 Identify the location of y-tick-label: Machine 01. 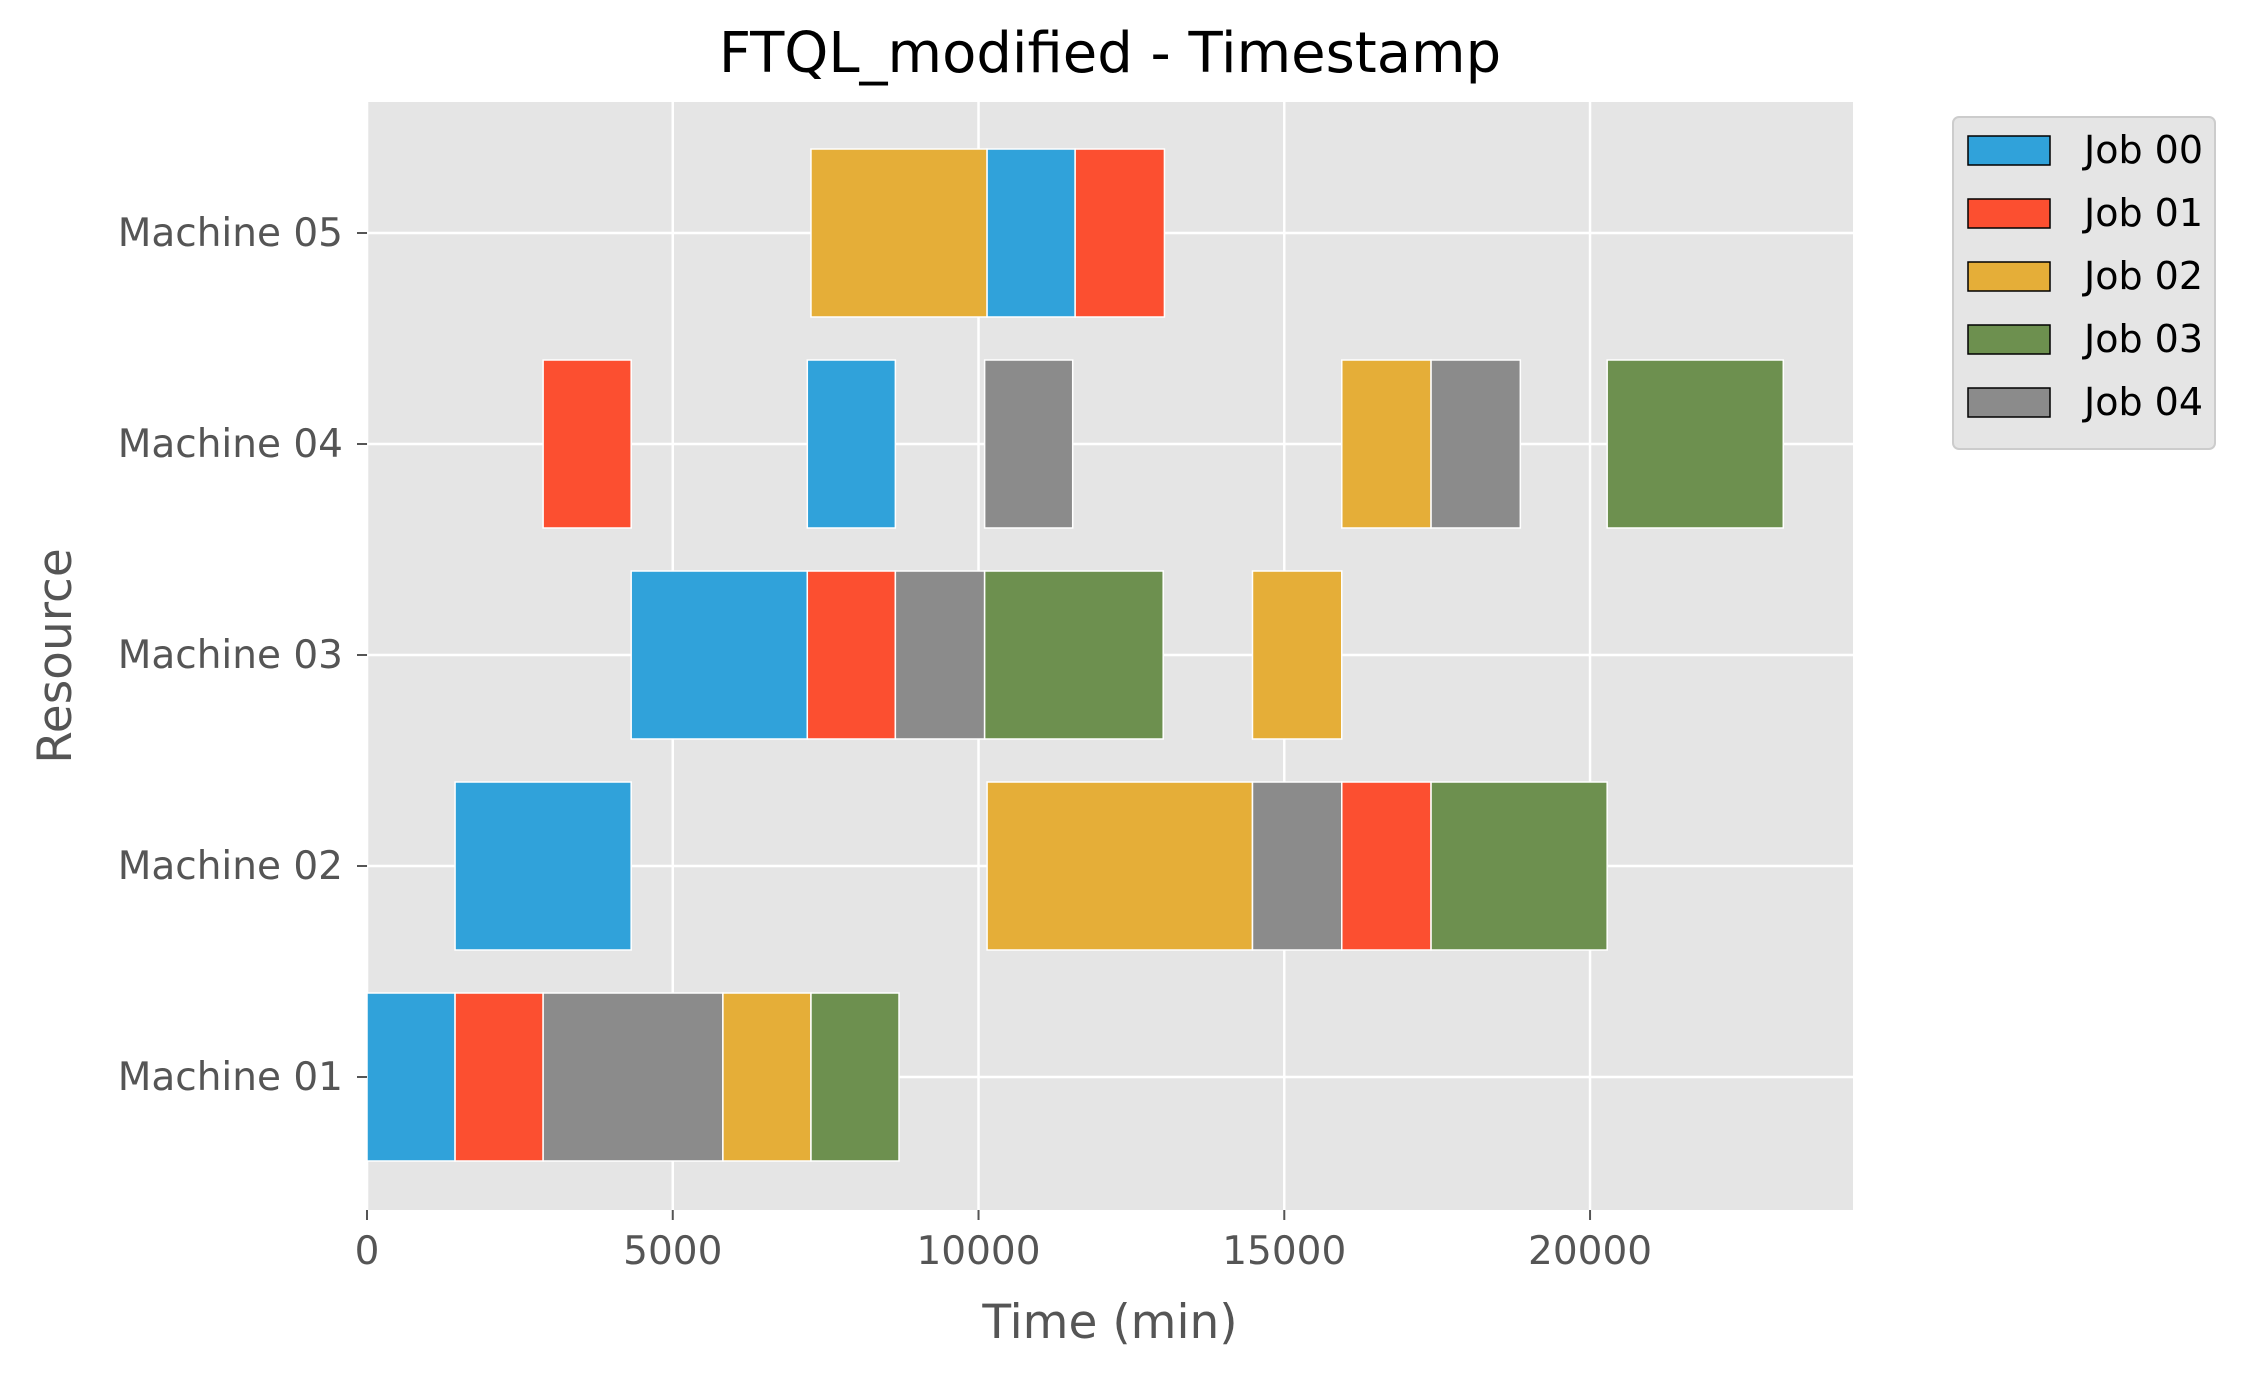
(230, 1077).